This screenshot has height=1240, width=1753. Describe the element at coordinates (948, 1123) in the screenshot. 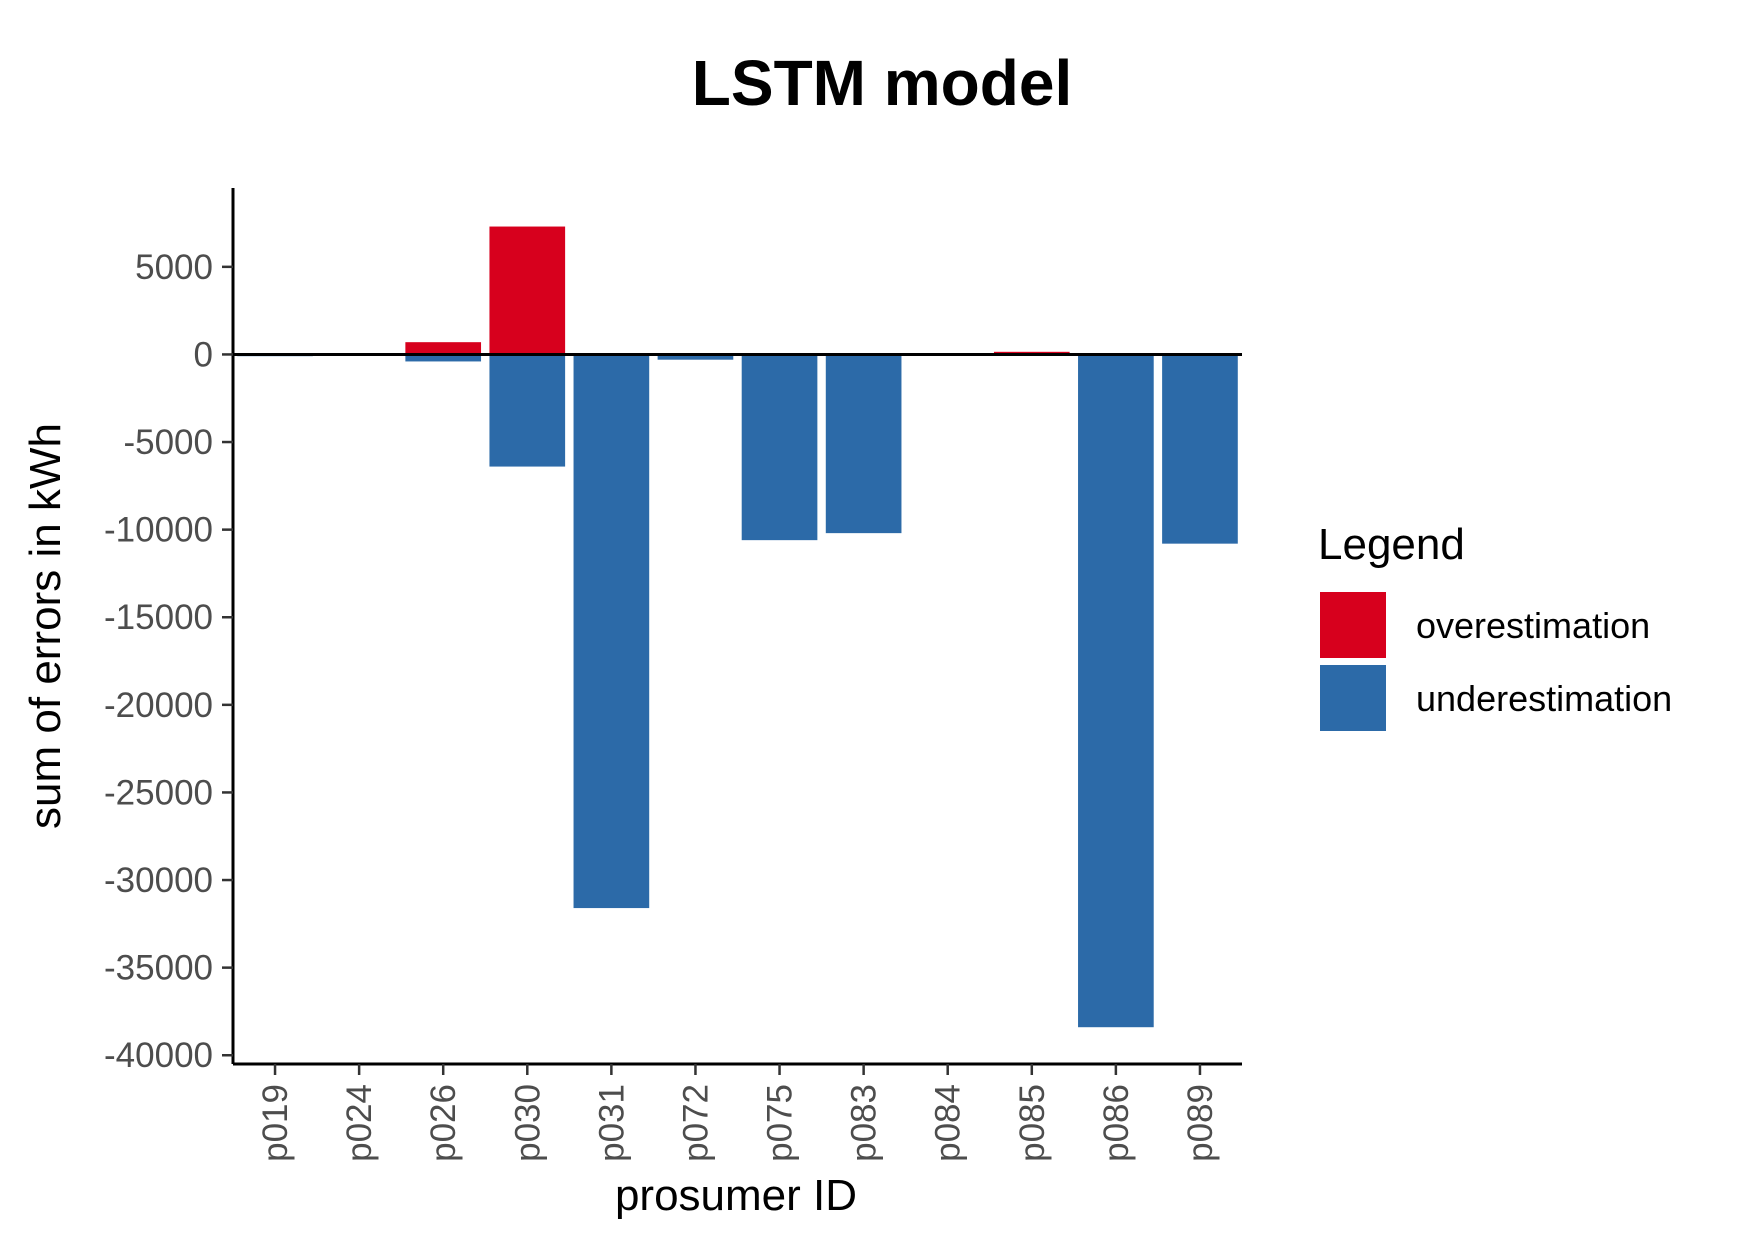

I see `x-tick-label-p084: p084` at that location.